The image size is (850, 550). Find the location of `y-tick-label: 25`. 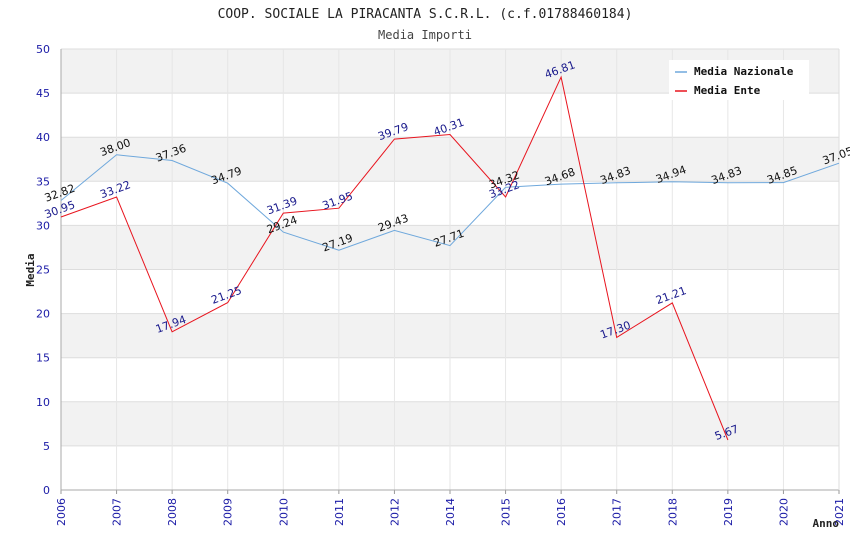

y-tick-label: 25 is located at coordinates (43, 270).